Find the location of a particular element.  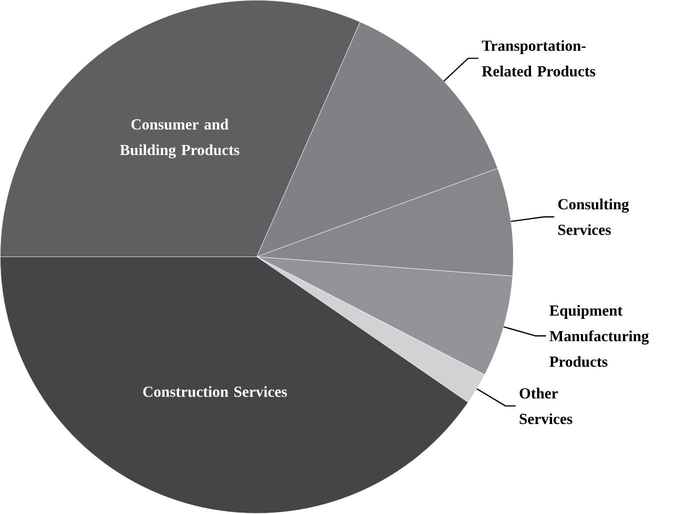

slice-label: Other Services is located at coordinates (546, 406).